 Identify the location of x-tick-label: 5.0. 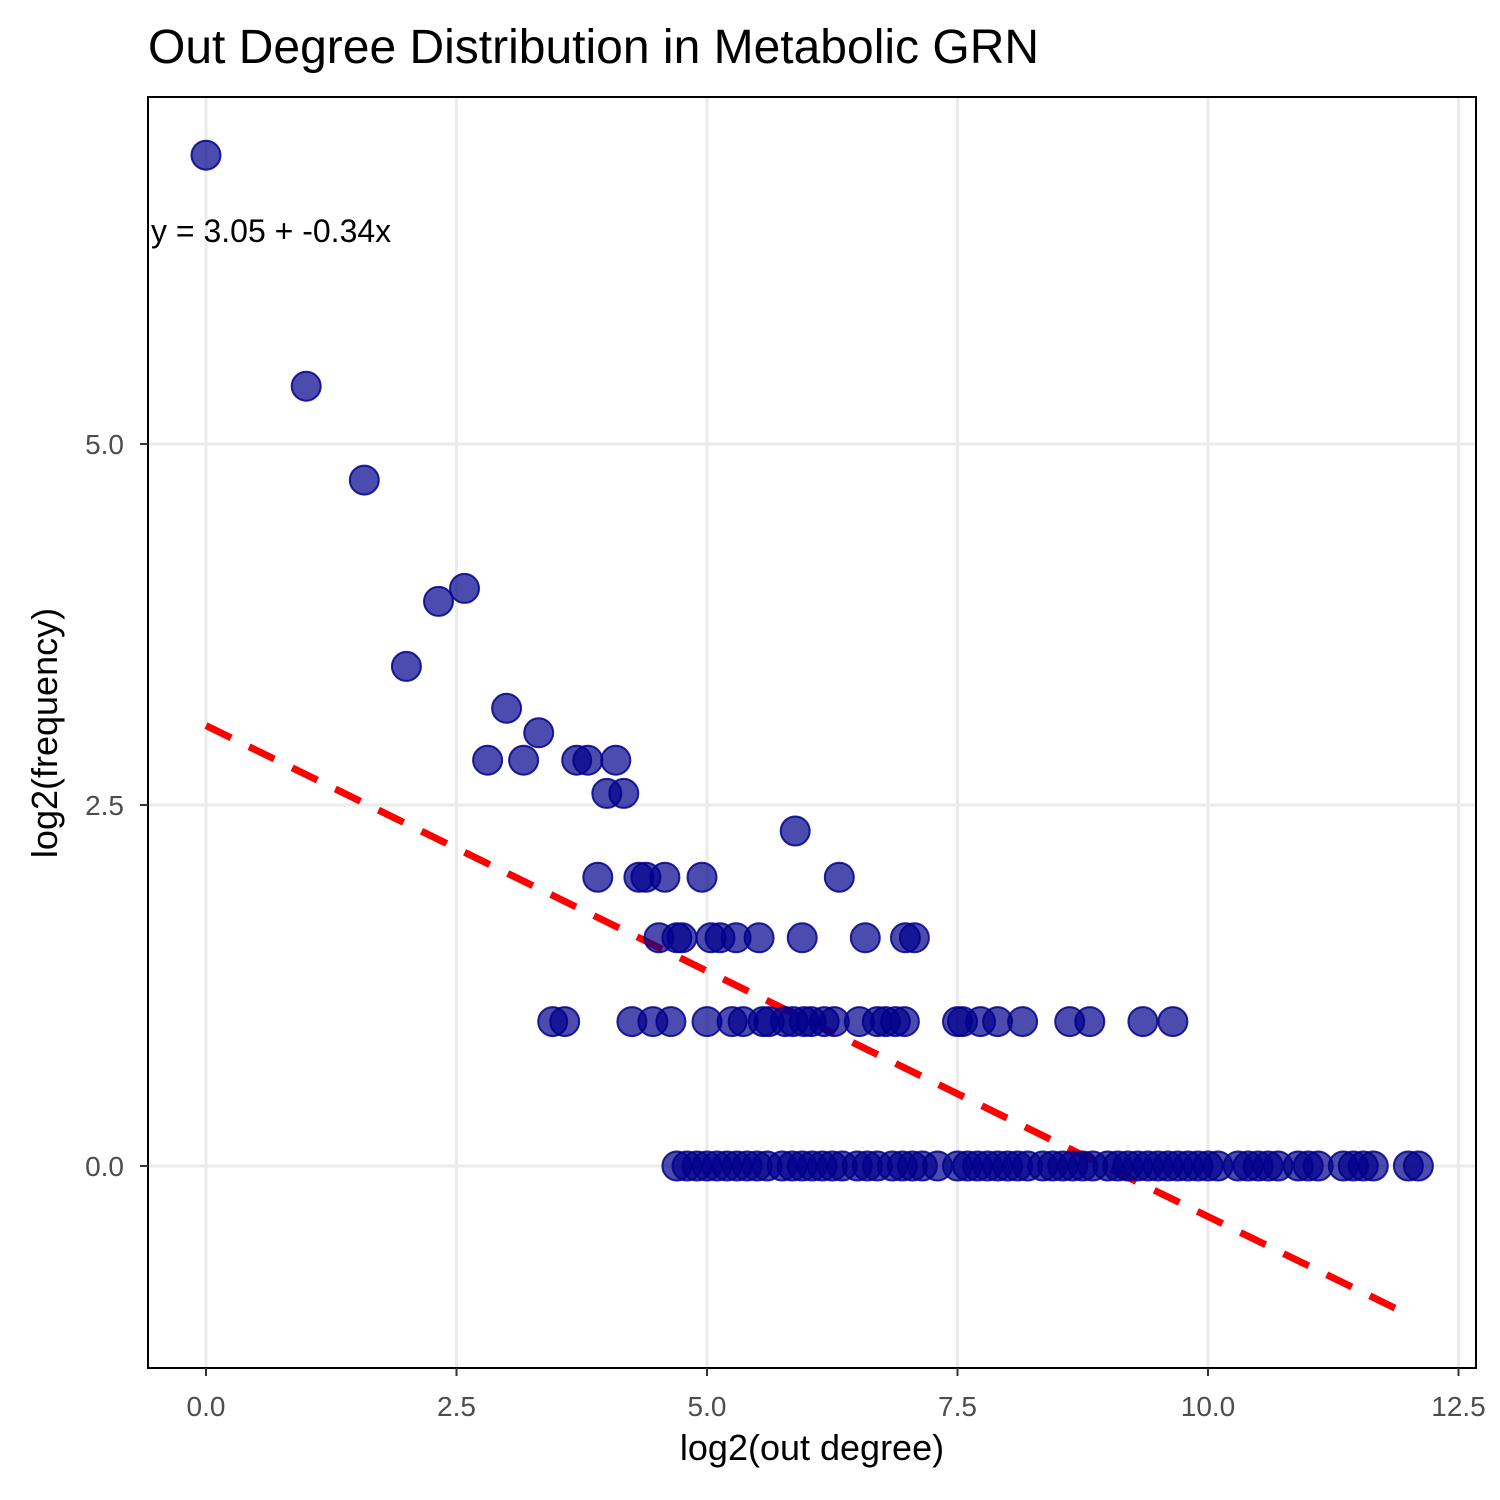
(707, 1406).